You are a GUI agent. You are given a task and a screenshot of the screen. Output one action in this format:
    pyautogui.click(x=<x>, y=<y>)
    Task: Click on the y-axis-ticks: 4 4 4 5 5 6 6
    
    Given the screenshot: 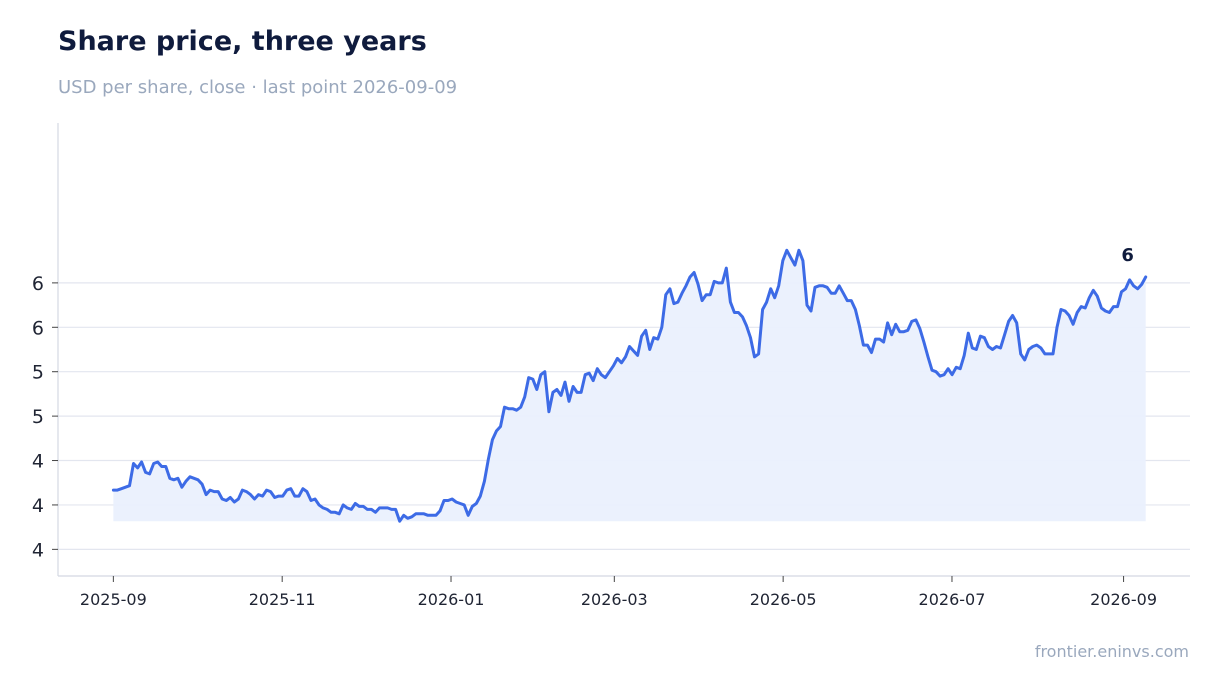 What is the action you would take?
    pyautogui.click(x=45, y=417)
    